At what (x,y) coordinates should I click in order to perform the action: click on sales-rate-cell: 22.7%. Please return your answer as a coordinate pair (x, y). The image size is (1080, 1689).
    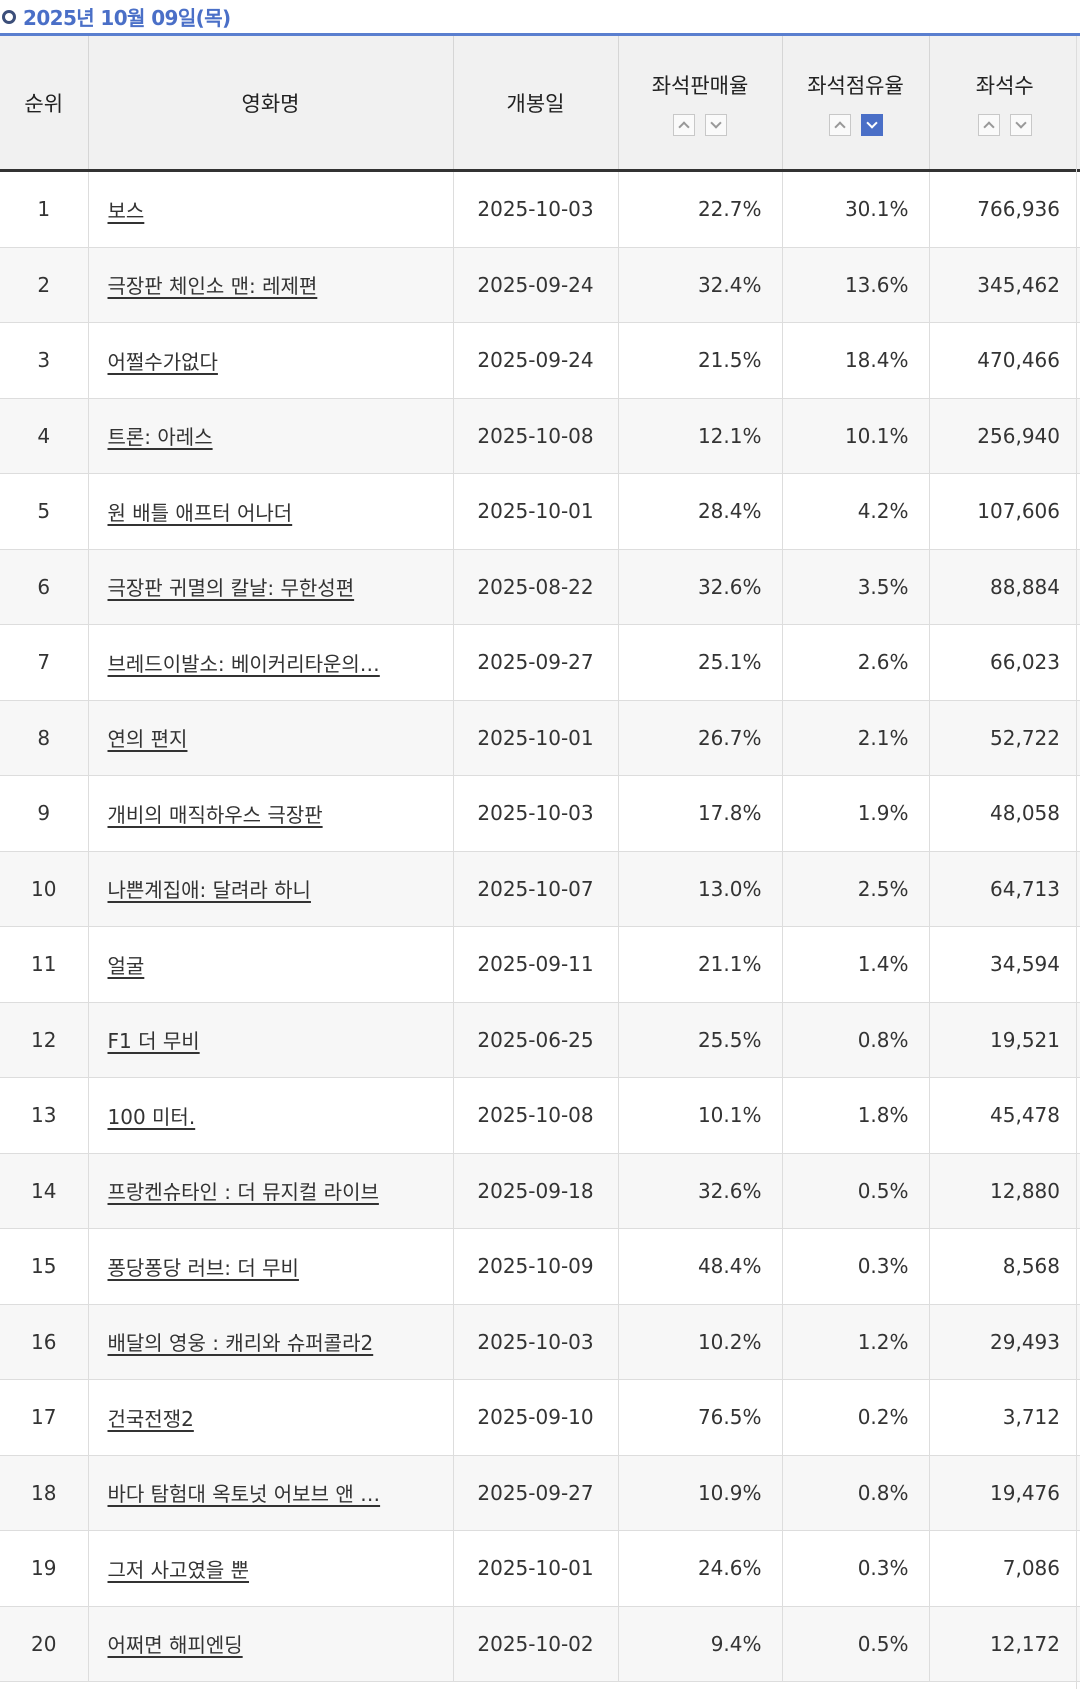
    Looking at the image, I should click on (699, 209).